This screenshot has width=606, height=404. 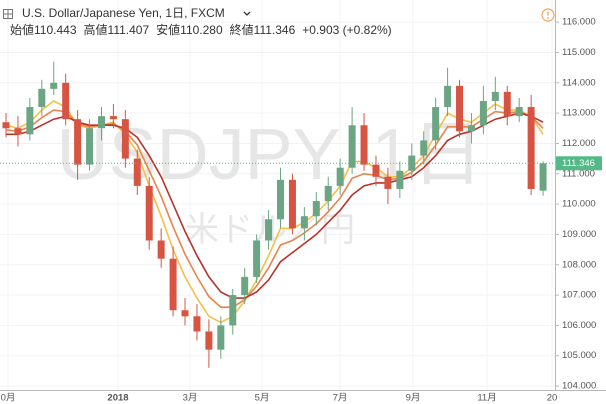 What do you see at coordinates (413, 398) in the screenshot?
I see `x-tick-label: 9月` at bounding box center [413, 398].